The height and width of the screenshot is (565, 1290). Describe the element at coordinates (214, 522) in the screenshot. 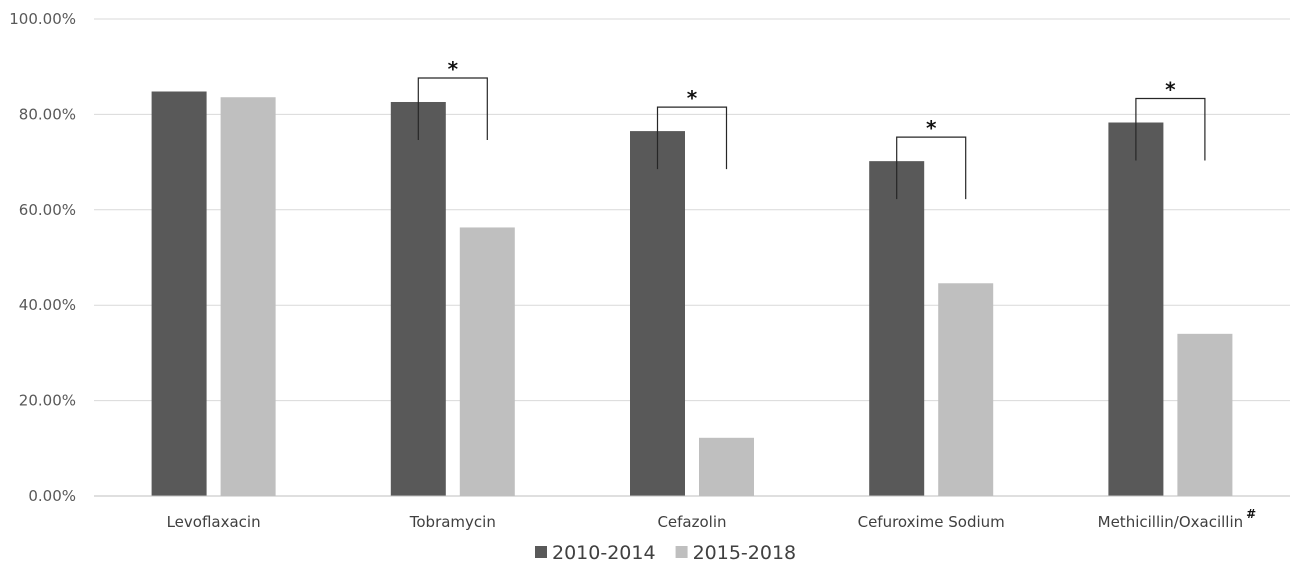

I see `x-category-label: Levoflaxacin` at that location.